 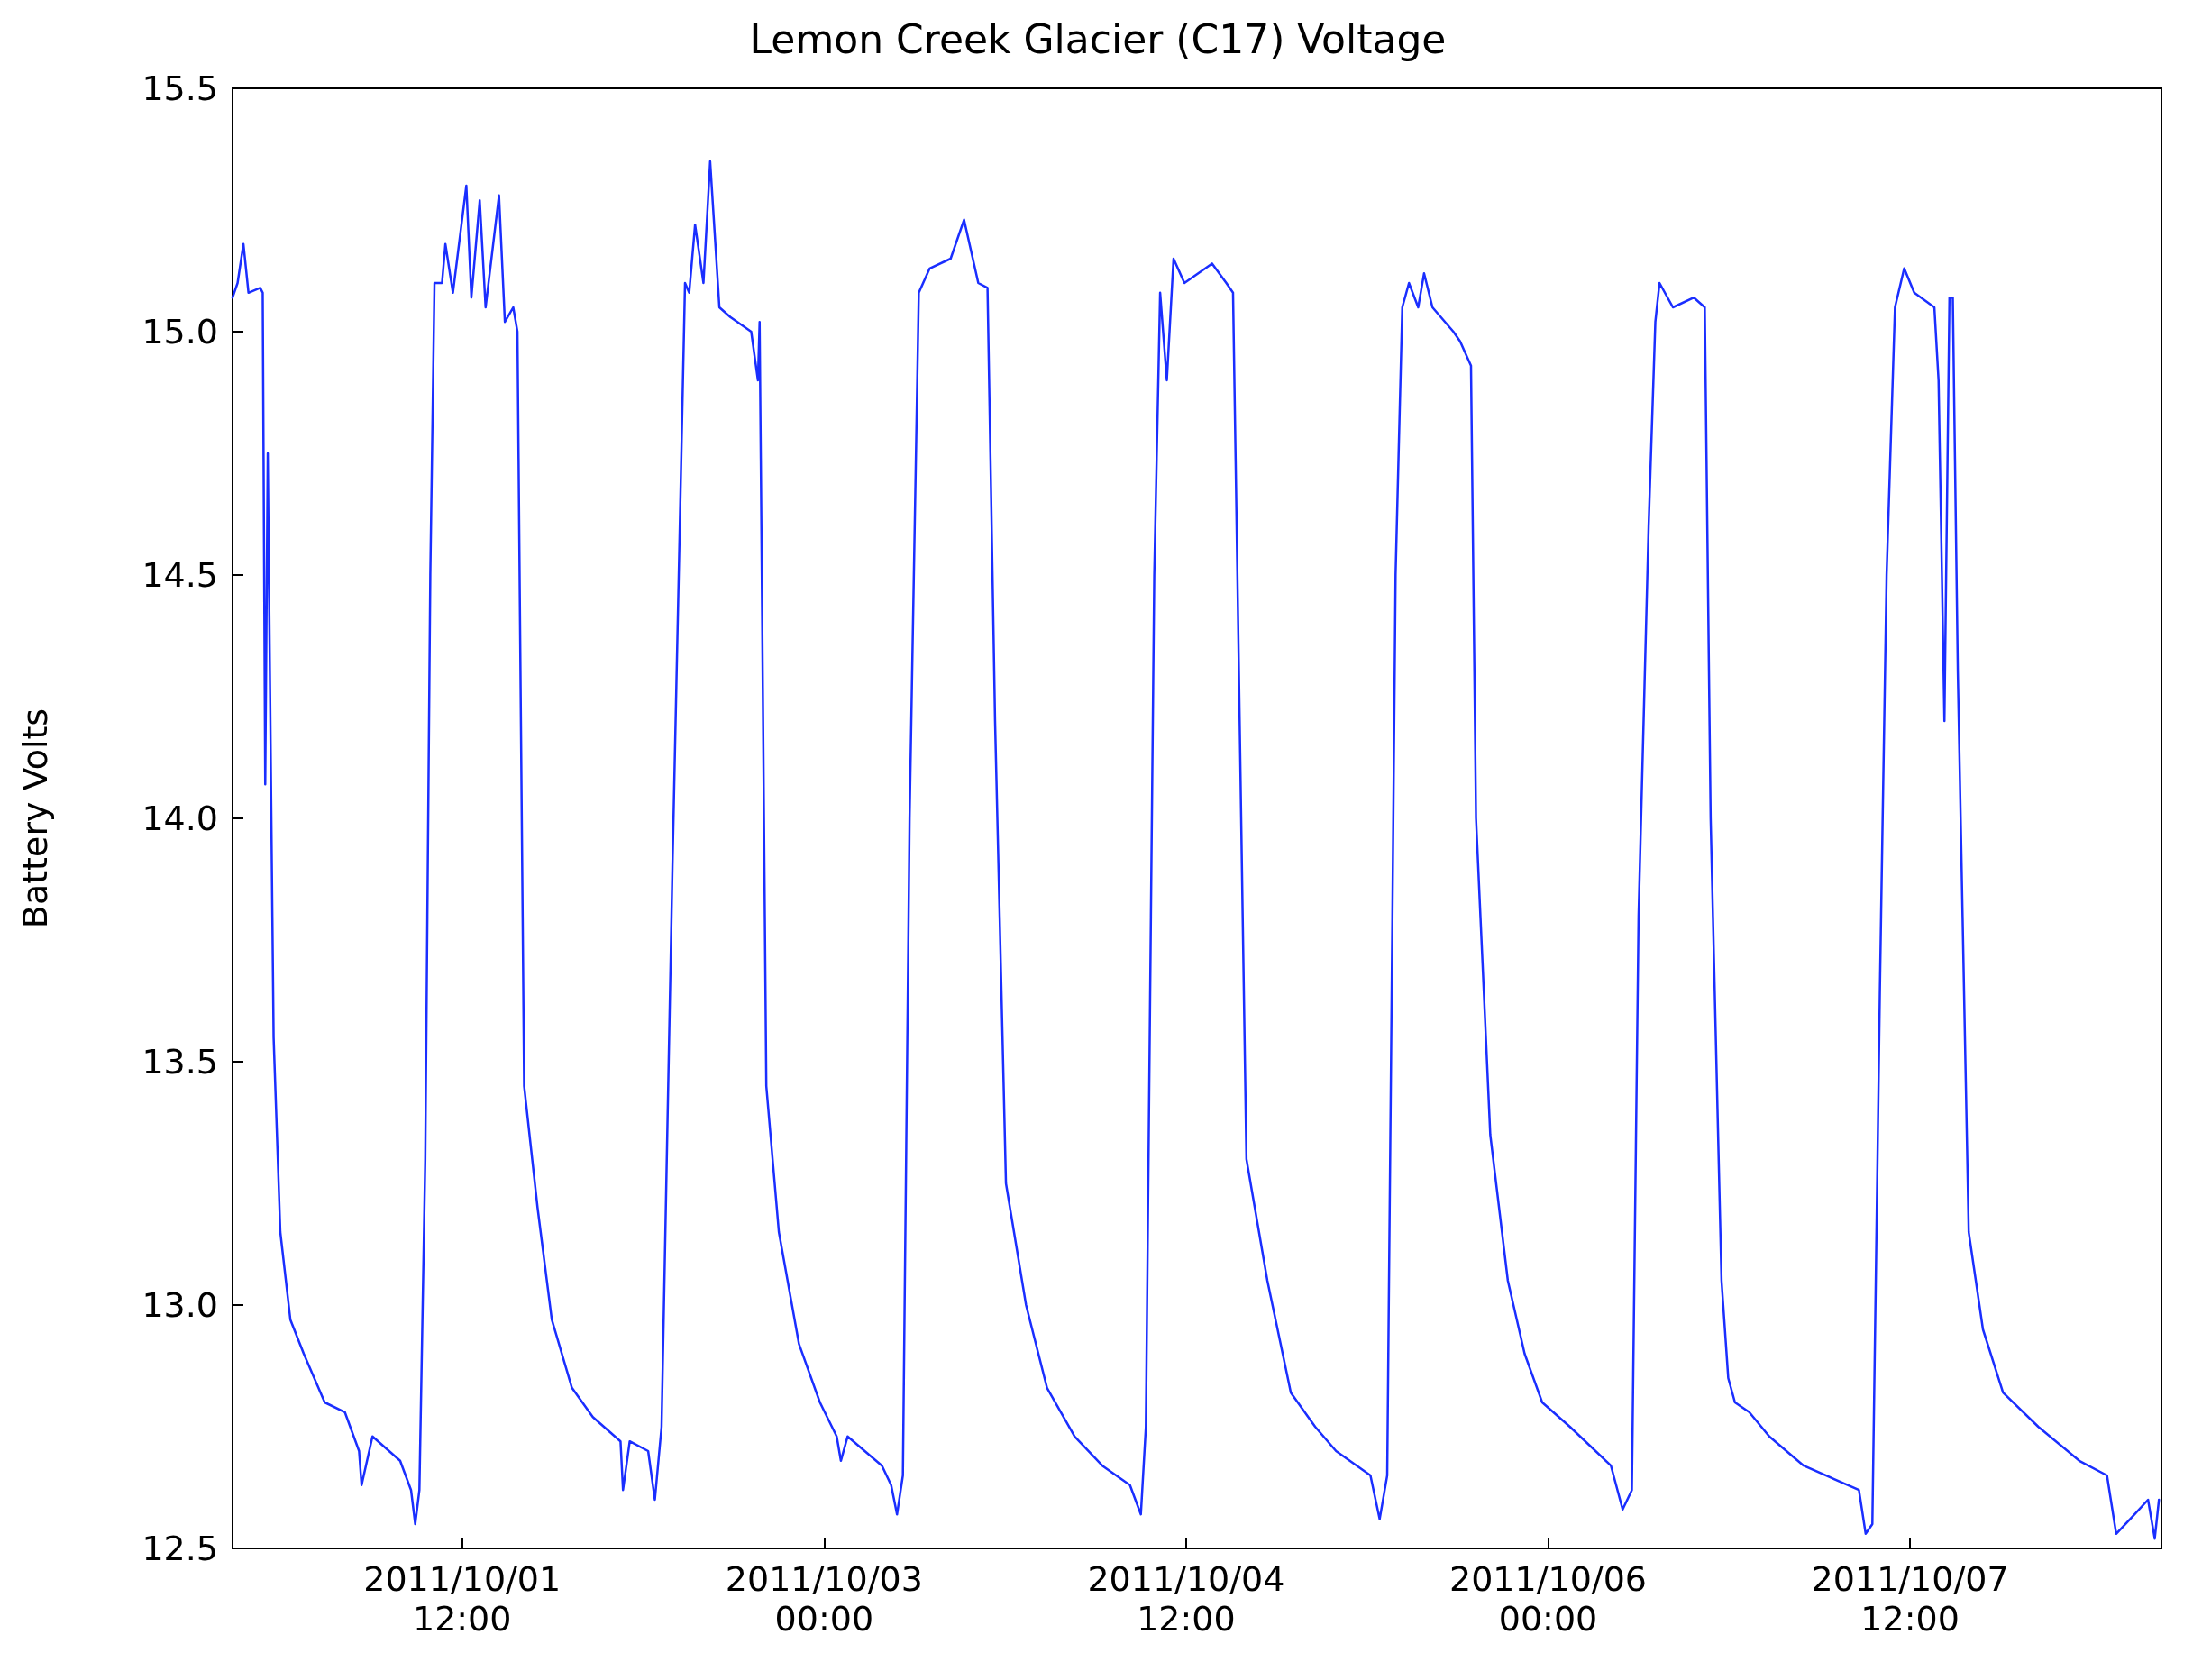 I want to click on y-tick-label: 14.0, so click(x=180, y=818).